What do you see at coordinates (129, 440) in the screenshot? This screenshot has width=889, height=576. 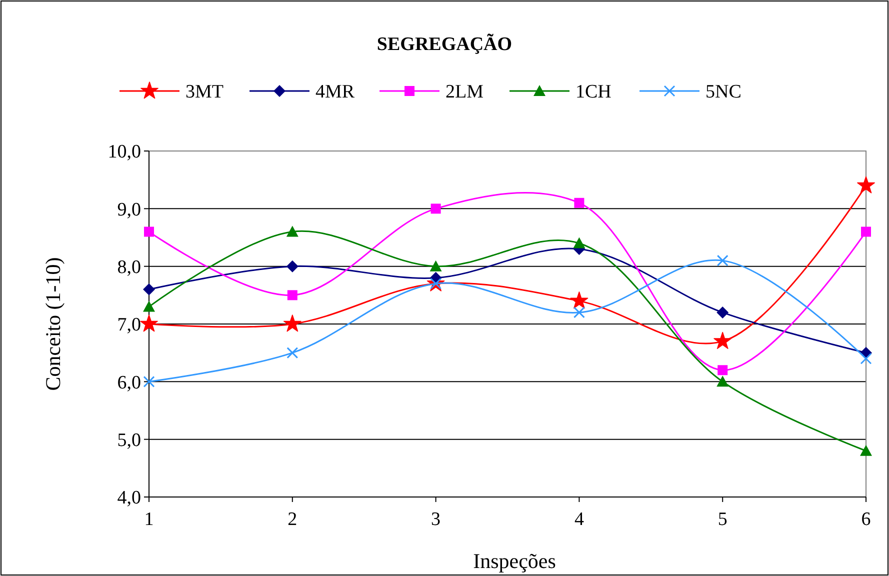 I see `y-tick-label: 5,0` at bounding box center [129, 440].